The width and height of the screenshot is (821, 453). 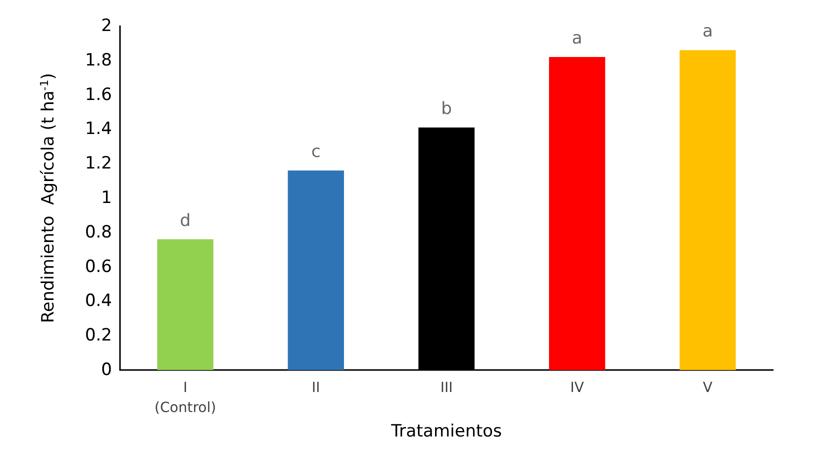 I want to click on y-tick-label: 0.2, so click(x=98, y=336).